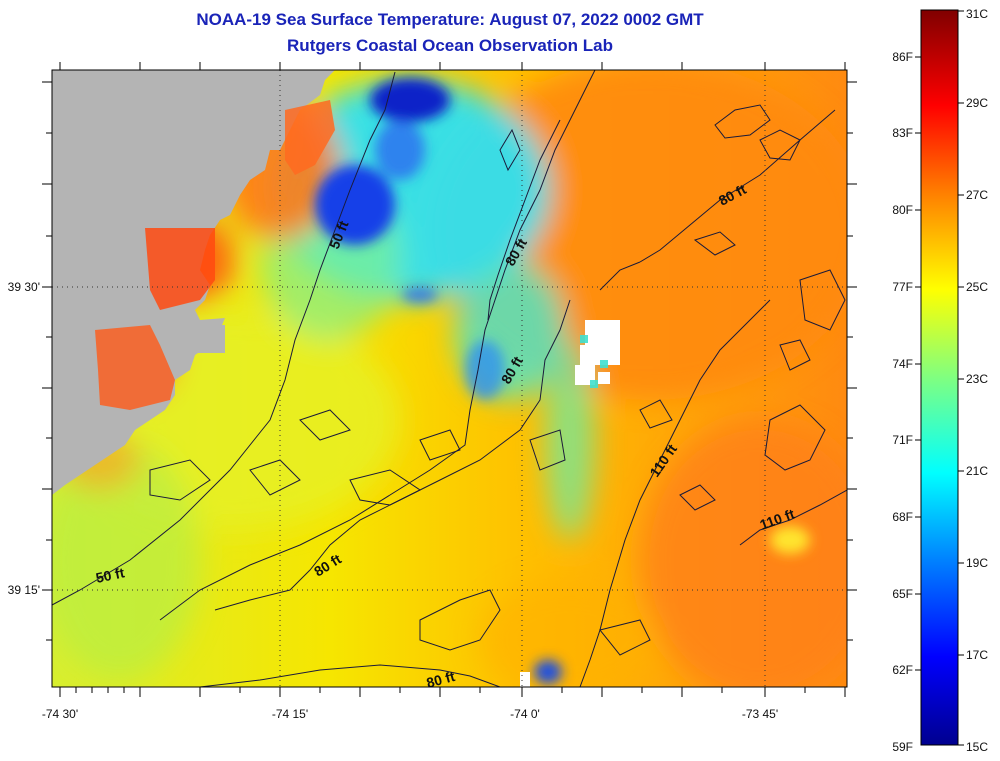  I want to click on colorbar-fahrenheit-label: 86F, so click(902, 57).